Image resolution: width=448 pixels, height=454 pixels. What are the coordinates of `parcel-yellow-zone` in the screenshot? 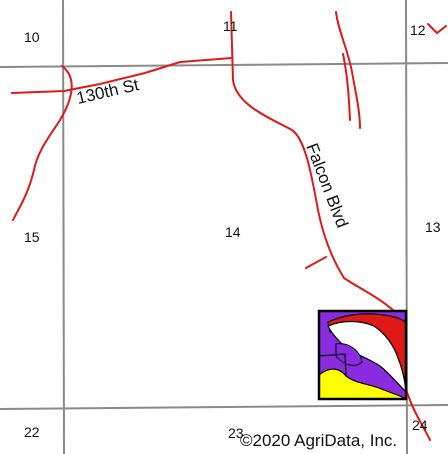 It's located at (362, 383).